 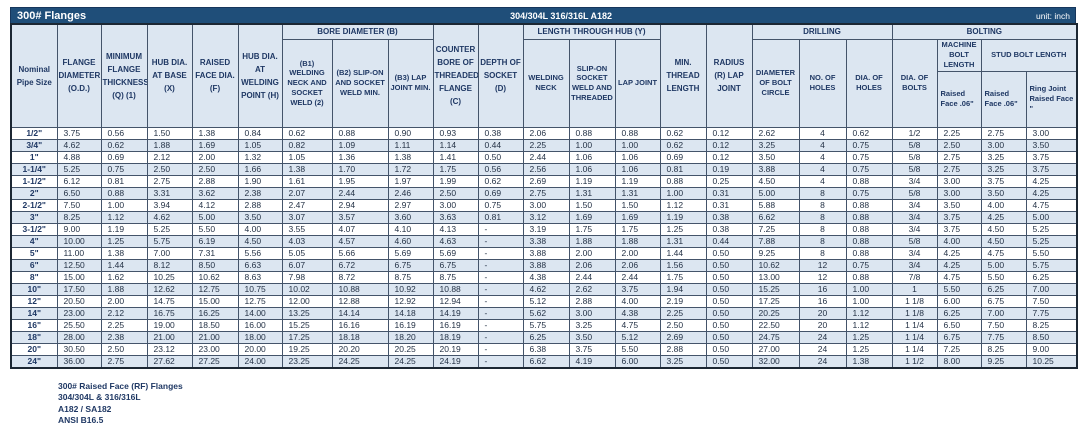 I want to click on value-cell: 21.00, so click(x=215, y=337).